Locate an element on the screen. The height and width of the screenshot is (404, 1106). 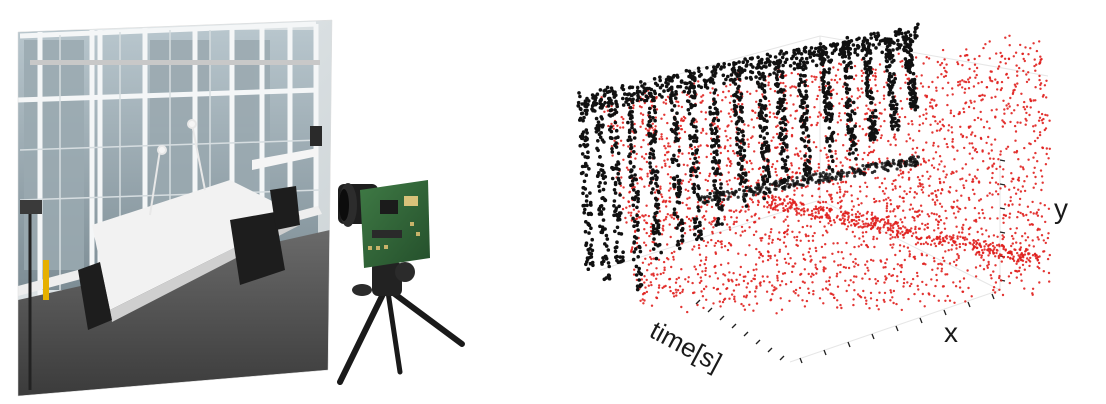
axis-tick is located at coordinates (921, 320).